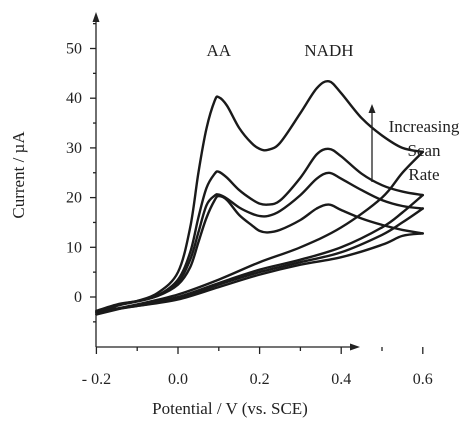 The height and width of the screenshot is (421, 468). Describe the element at coordinates (230, 408) in the screenshot. I see `x-axis-label: Potential / V (vs. SCE)` at that location.